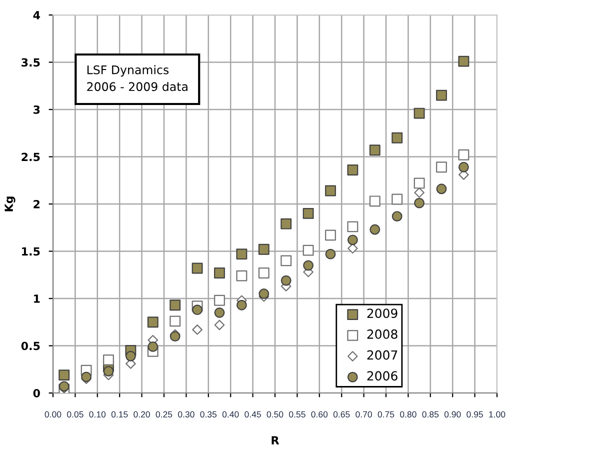 This screenshot has height=452, width=611. Describe the element at coordinates (30, 346) in the screenshot. I see `y-tick-label: 0.5` at that location.